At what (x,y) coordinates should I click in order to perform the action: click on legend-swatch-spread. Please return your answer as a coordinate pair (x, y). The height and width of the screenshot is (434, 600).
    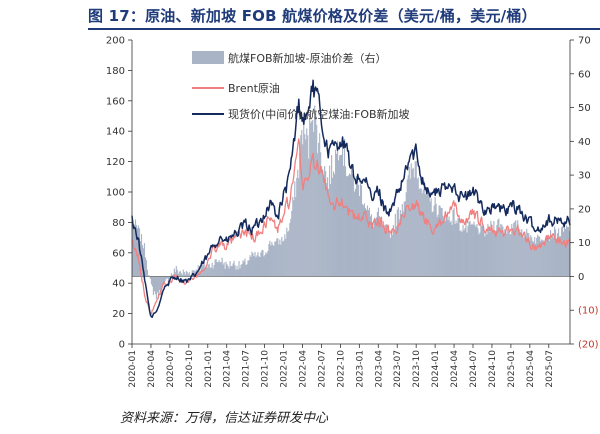
    Looking at the image, I should click on (208, 57).